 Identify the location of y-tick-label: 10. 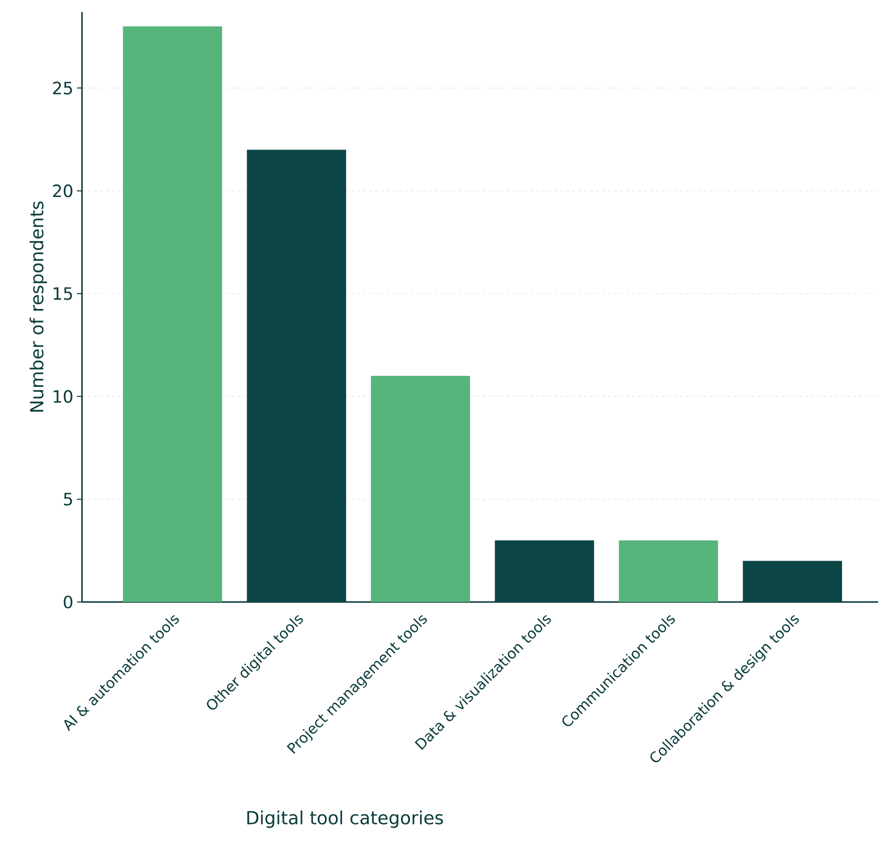
(63, 396).